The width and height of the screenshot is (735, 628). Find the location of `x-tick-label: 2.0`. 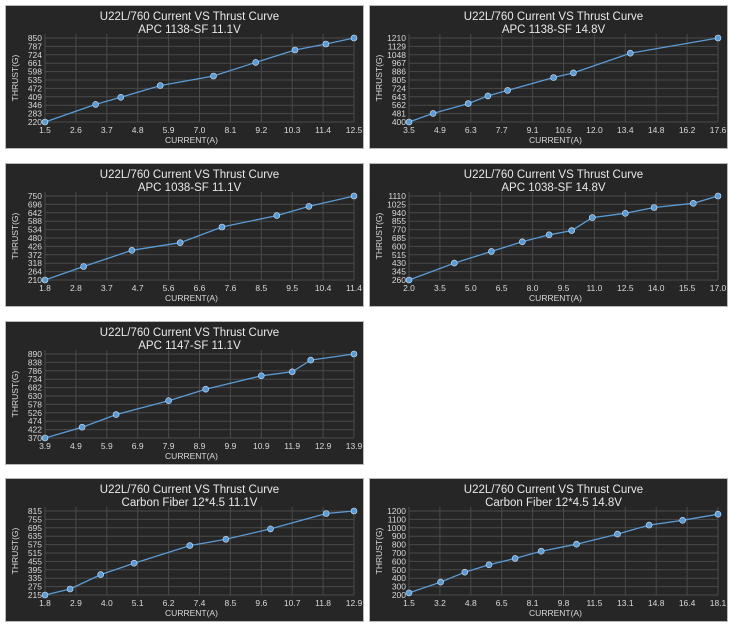

x-tick-label: 2.0 is located at coordinates (409, 288).